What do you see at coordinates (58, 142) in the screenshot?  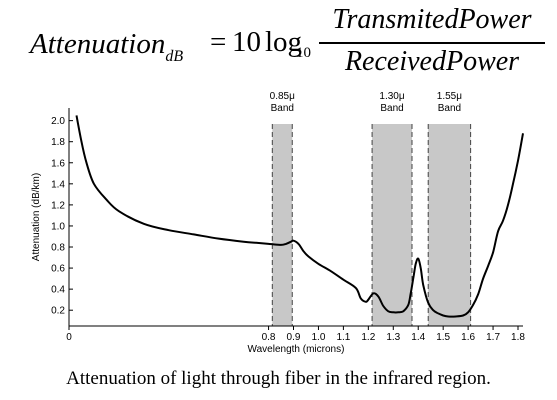 I see `y-tick-label: 1.8` at bounding box center [58, 142].